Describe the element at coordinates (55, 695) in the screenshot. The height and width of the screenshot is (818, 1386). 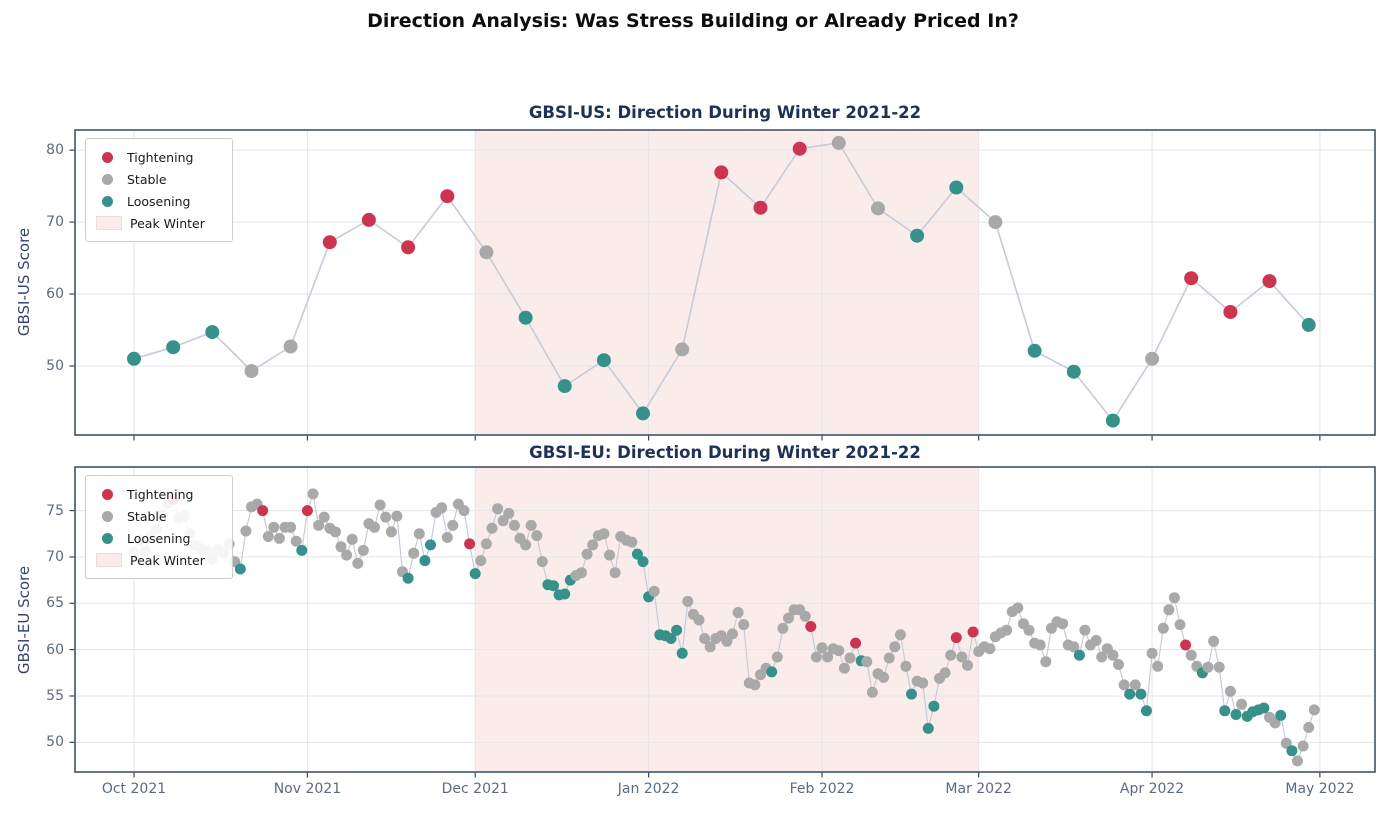
I see `eu-y-tick-label: 55` at that location.